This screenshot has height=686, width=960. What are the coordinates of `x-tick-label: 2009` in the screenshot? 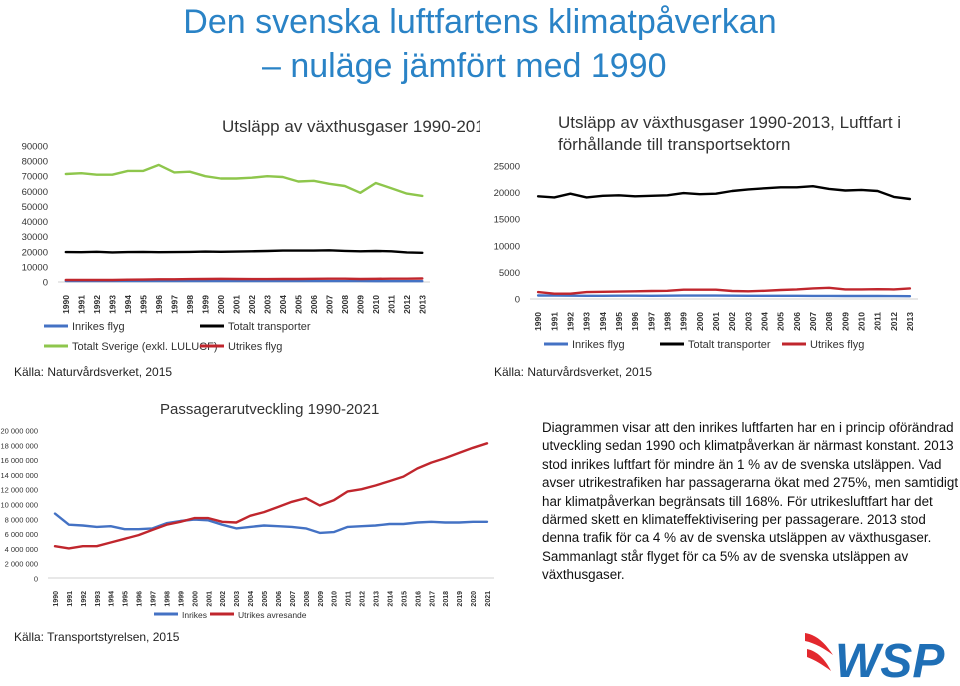 It's located at (360, 304).